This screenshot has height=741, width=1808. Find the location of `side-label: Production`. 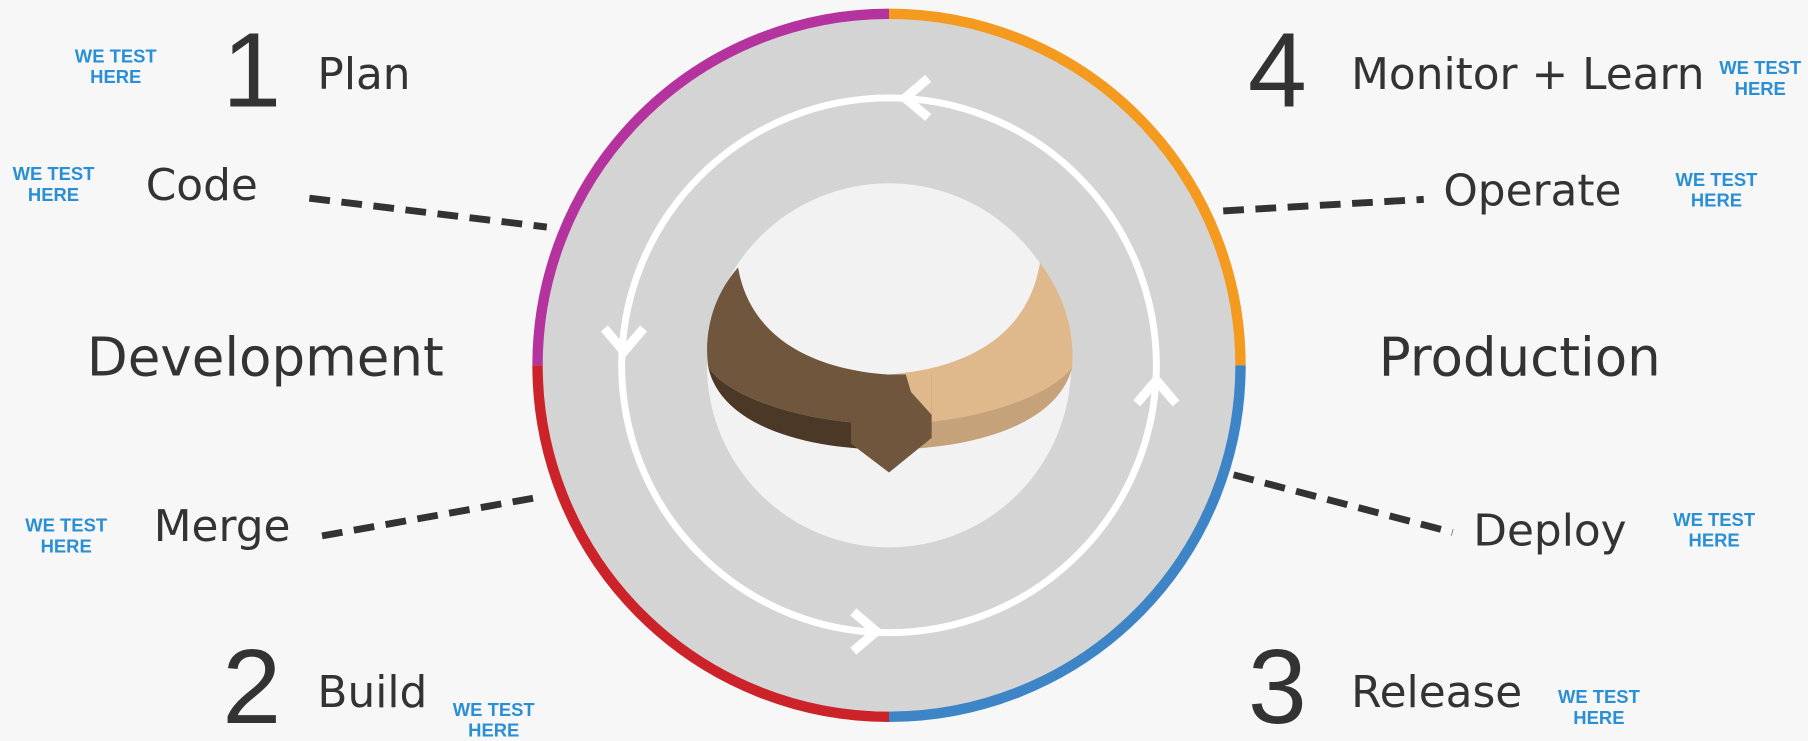

side-label: Production is located at coordinates (1520, 357).